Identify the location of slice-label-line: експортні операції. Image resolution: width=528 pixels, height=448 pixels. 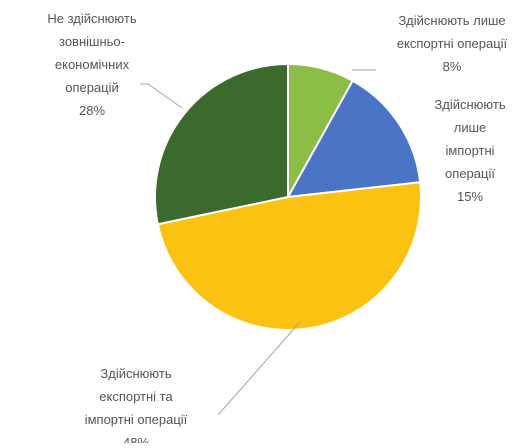
(452, 43).